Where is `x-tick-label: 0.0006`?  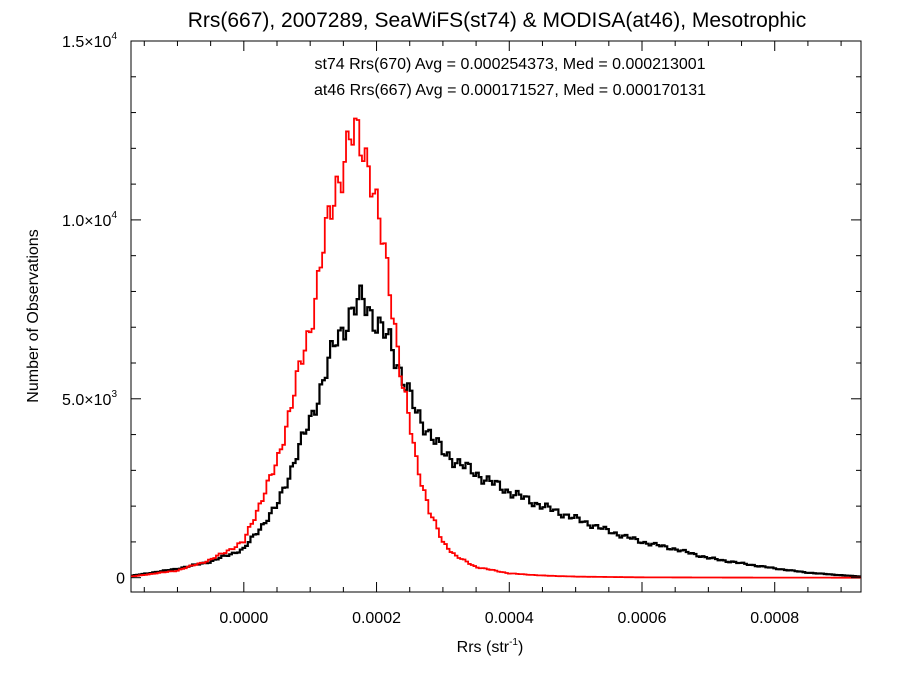
x-tick-label: 0.0006 is located at coordinates (642, 618).